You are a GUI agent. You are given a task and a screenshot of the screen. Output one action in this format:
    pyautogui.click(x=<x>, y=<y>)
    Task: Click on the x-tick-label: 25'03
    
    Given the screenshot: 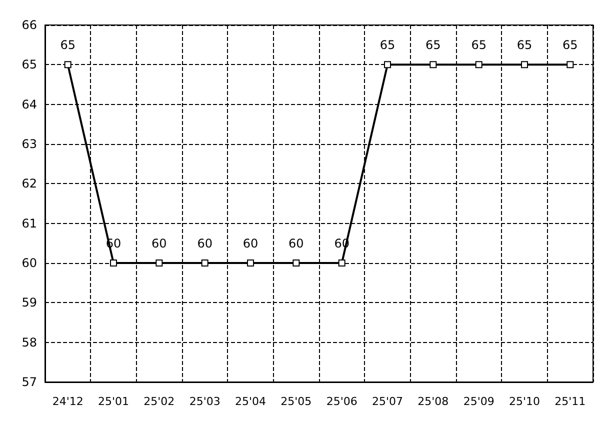 What is the action you would take?
    pyautogui.click(x=204, y=401)
    